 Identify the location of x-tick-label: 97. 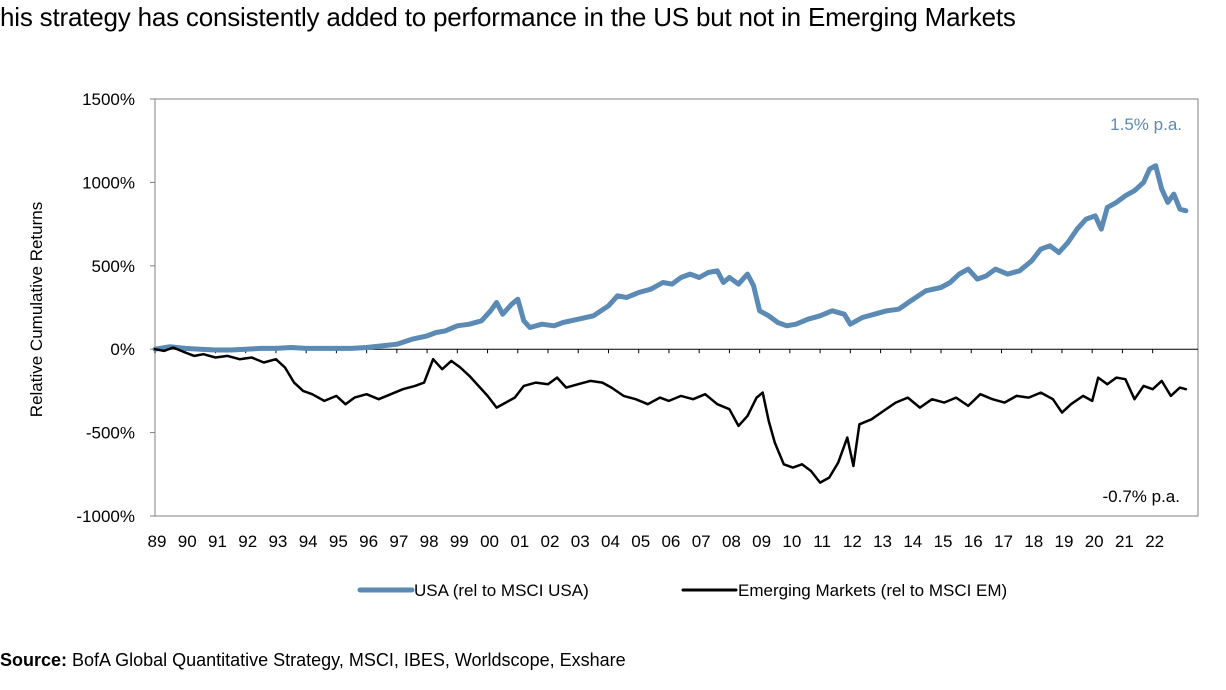
(398, 541).